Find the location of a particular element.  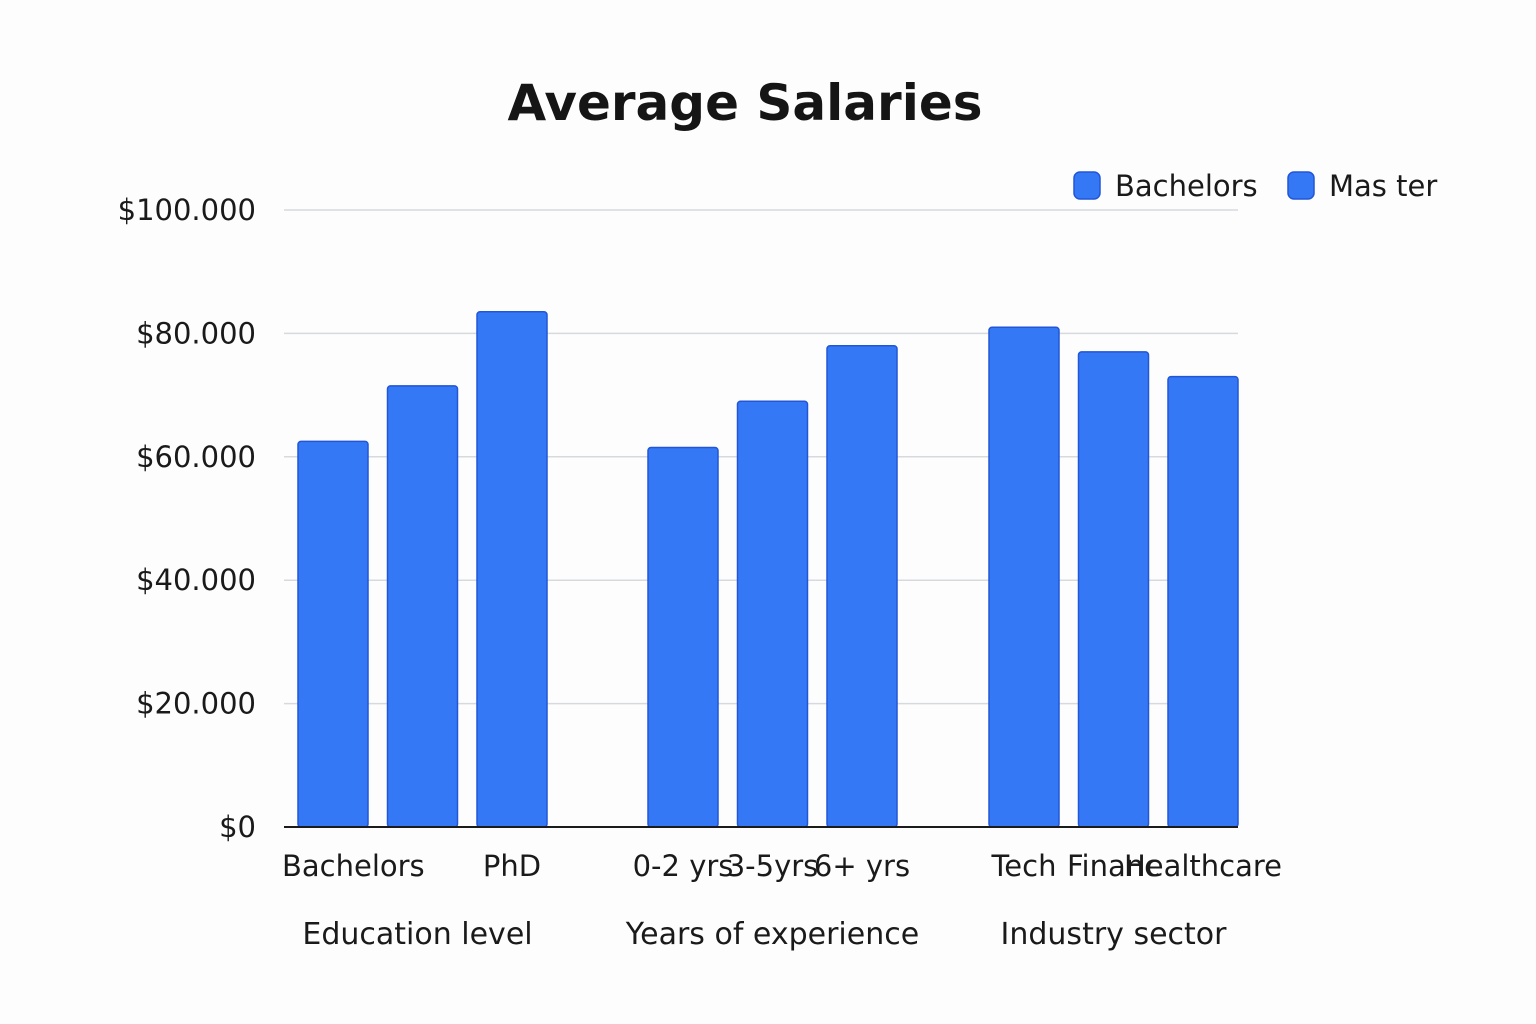

x-category-label: 0-2 yrs is located at coordinates (683, 866).